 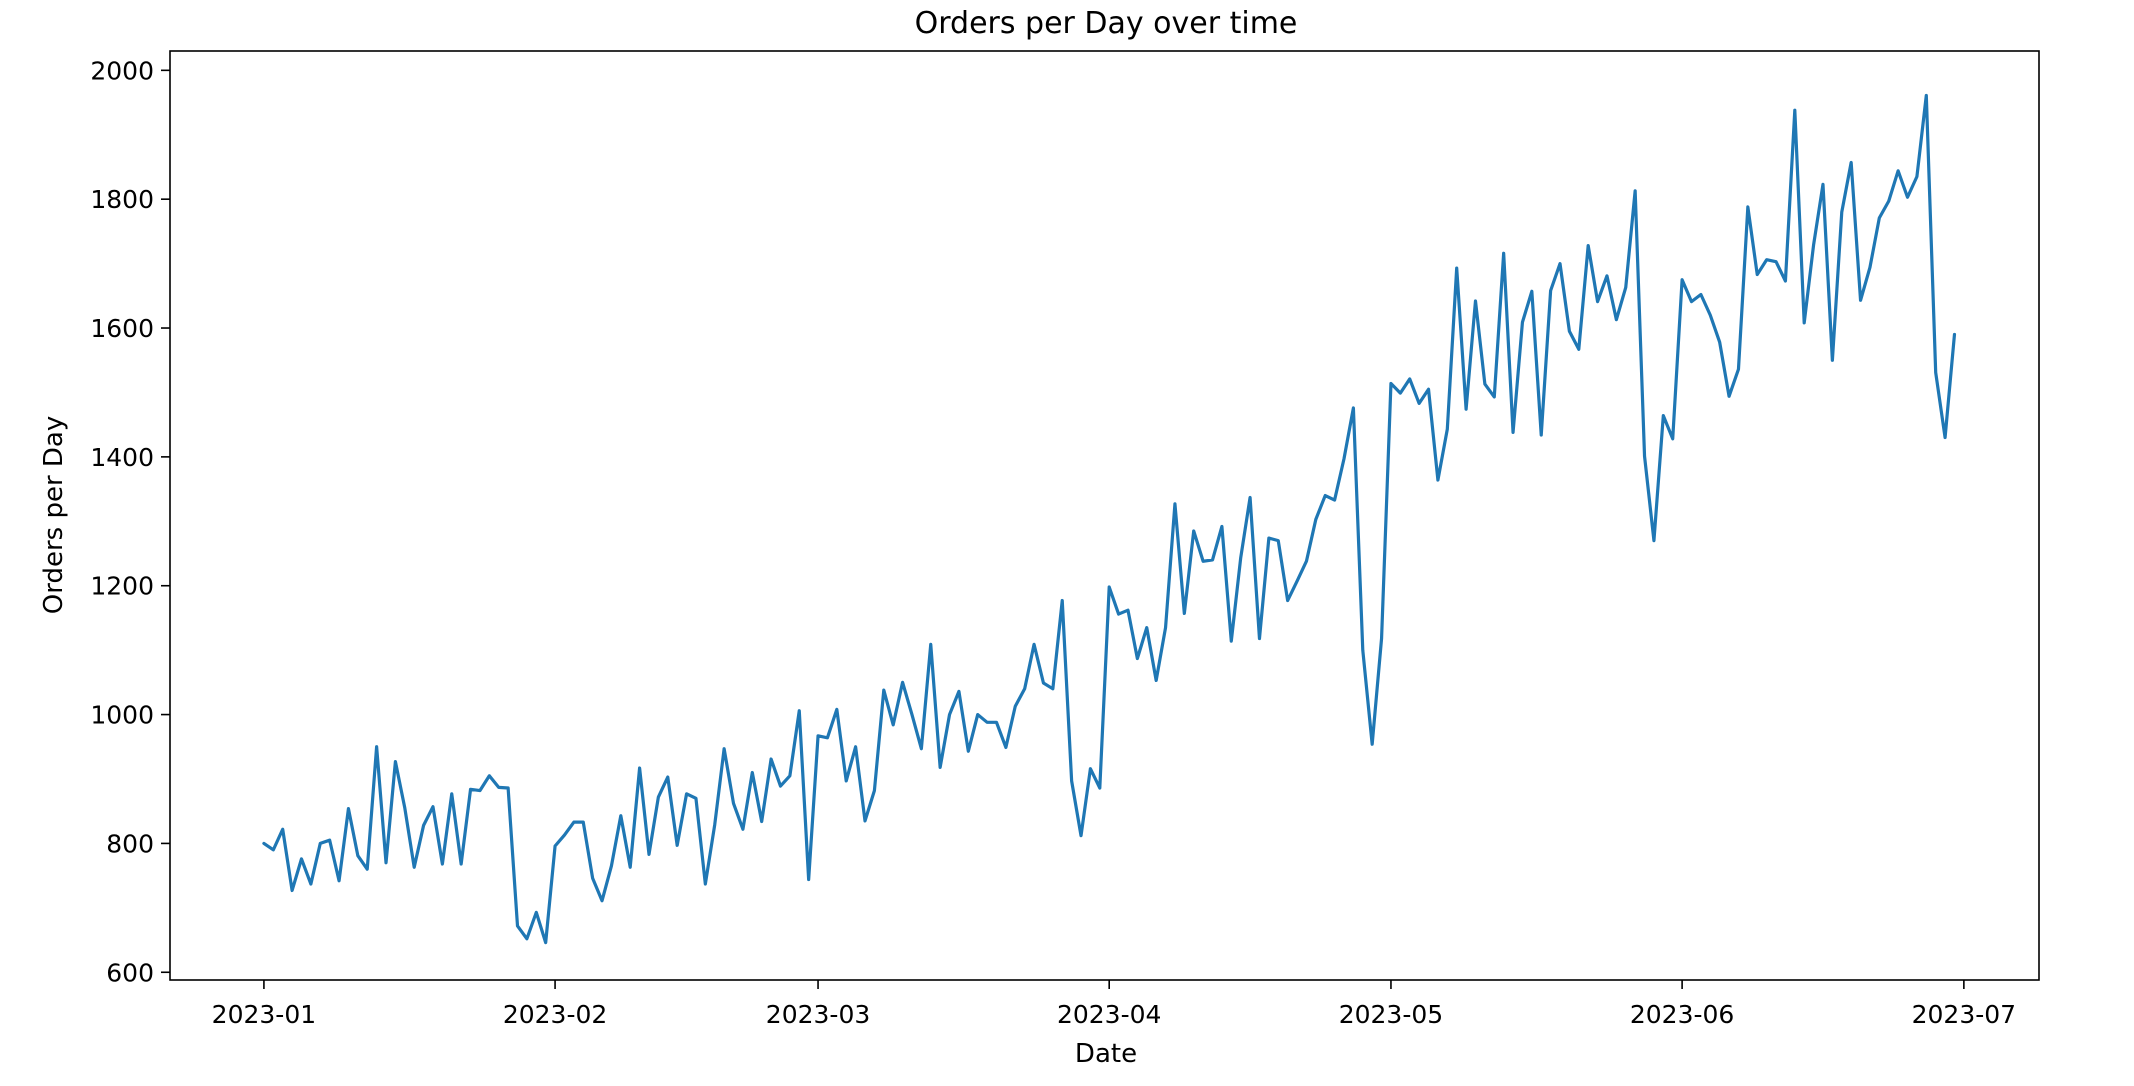 I want to click on y-tick-label: 600, so click(x=130, y=972).